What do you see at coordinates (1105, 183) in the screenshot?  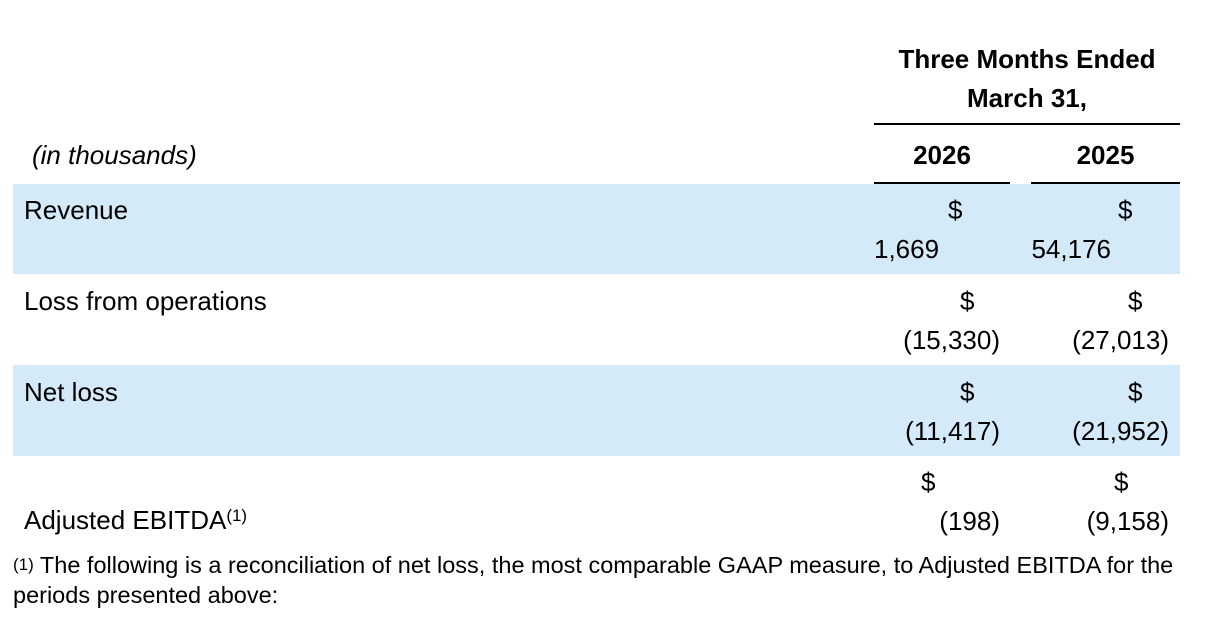 I see `header-rule-2025` at bounding box center [1105, 183].